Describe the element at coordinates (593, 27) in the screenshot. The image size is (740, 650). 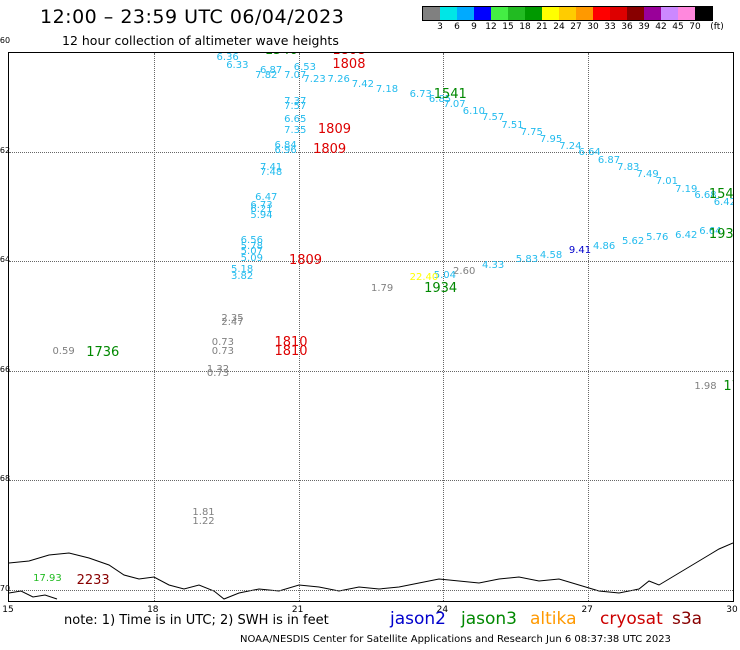
I see `legend-tick-label: 30` at that location.